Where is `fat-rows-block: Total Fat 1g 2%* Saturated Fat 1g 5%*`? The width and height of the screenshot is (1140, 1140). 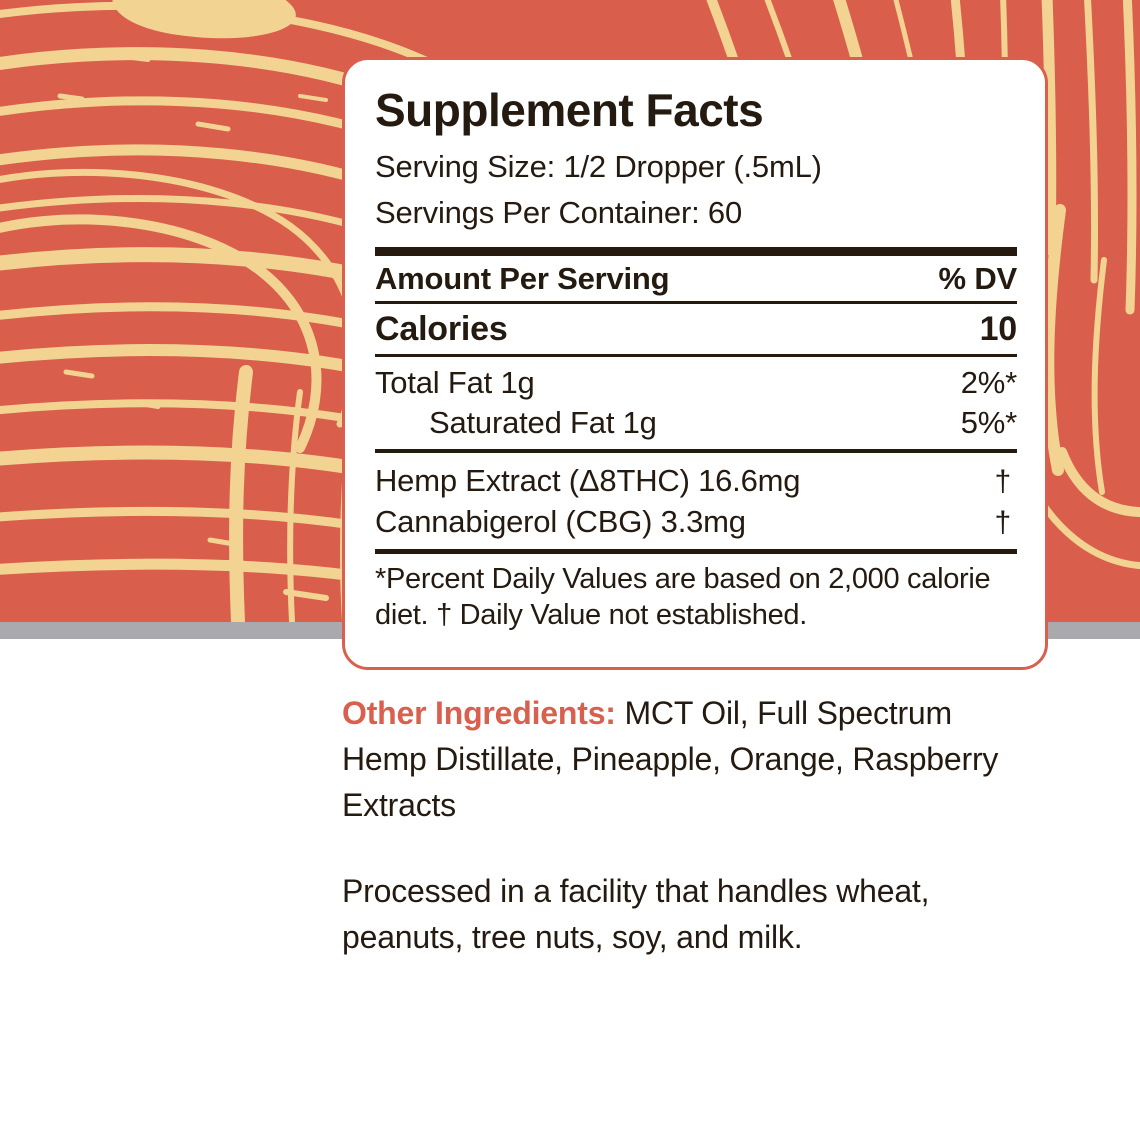
fat-rows-block: Total Fat 1g 2%* Saturated Fat 1g 5%* is located at coordinates (696, 403).